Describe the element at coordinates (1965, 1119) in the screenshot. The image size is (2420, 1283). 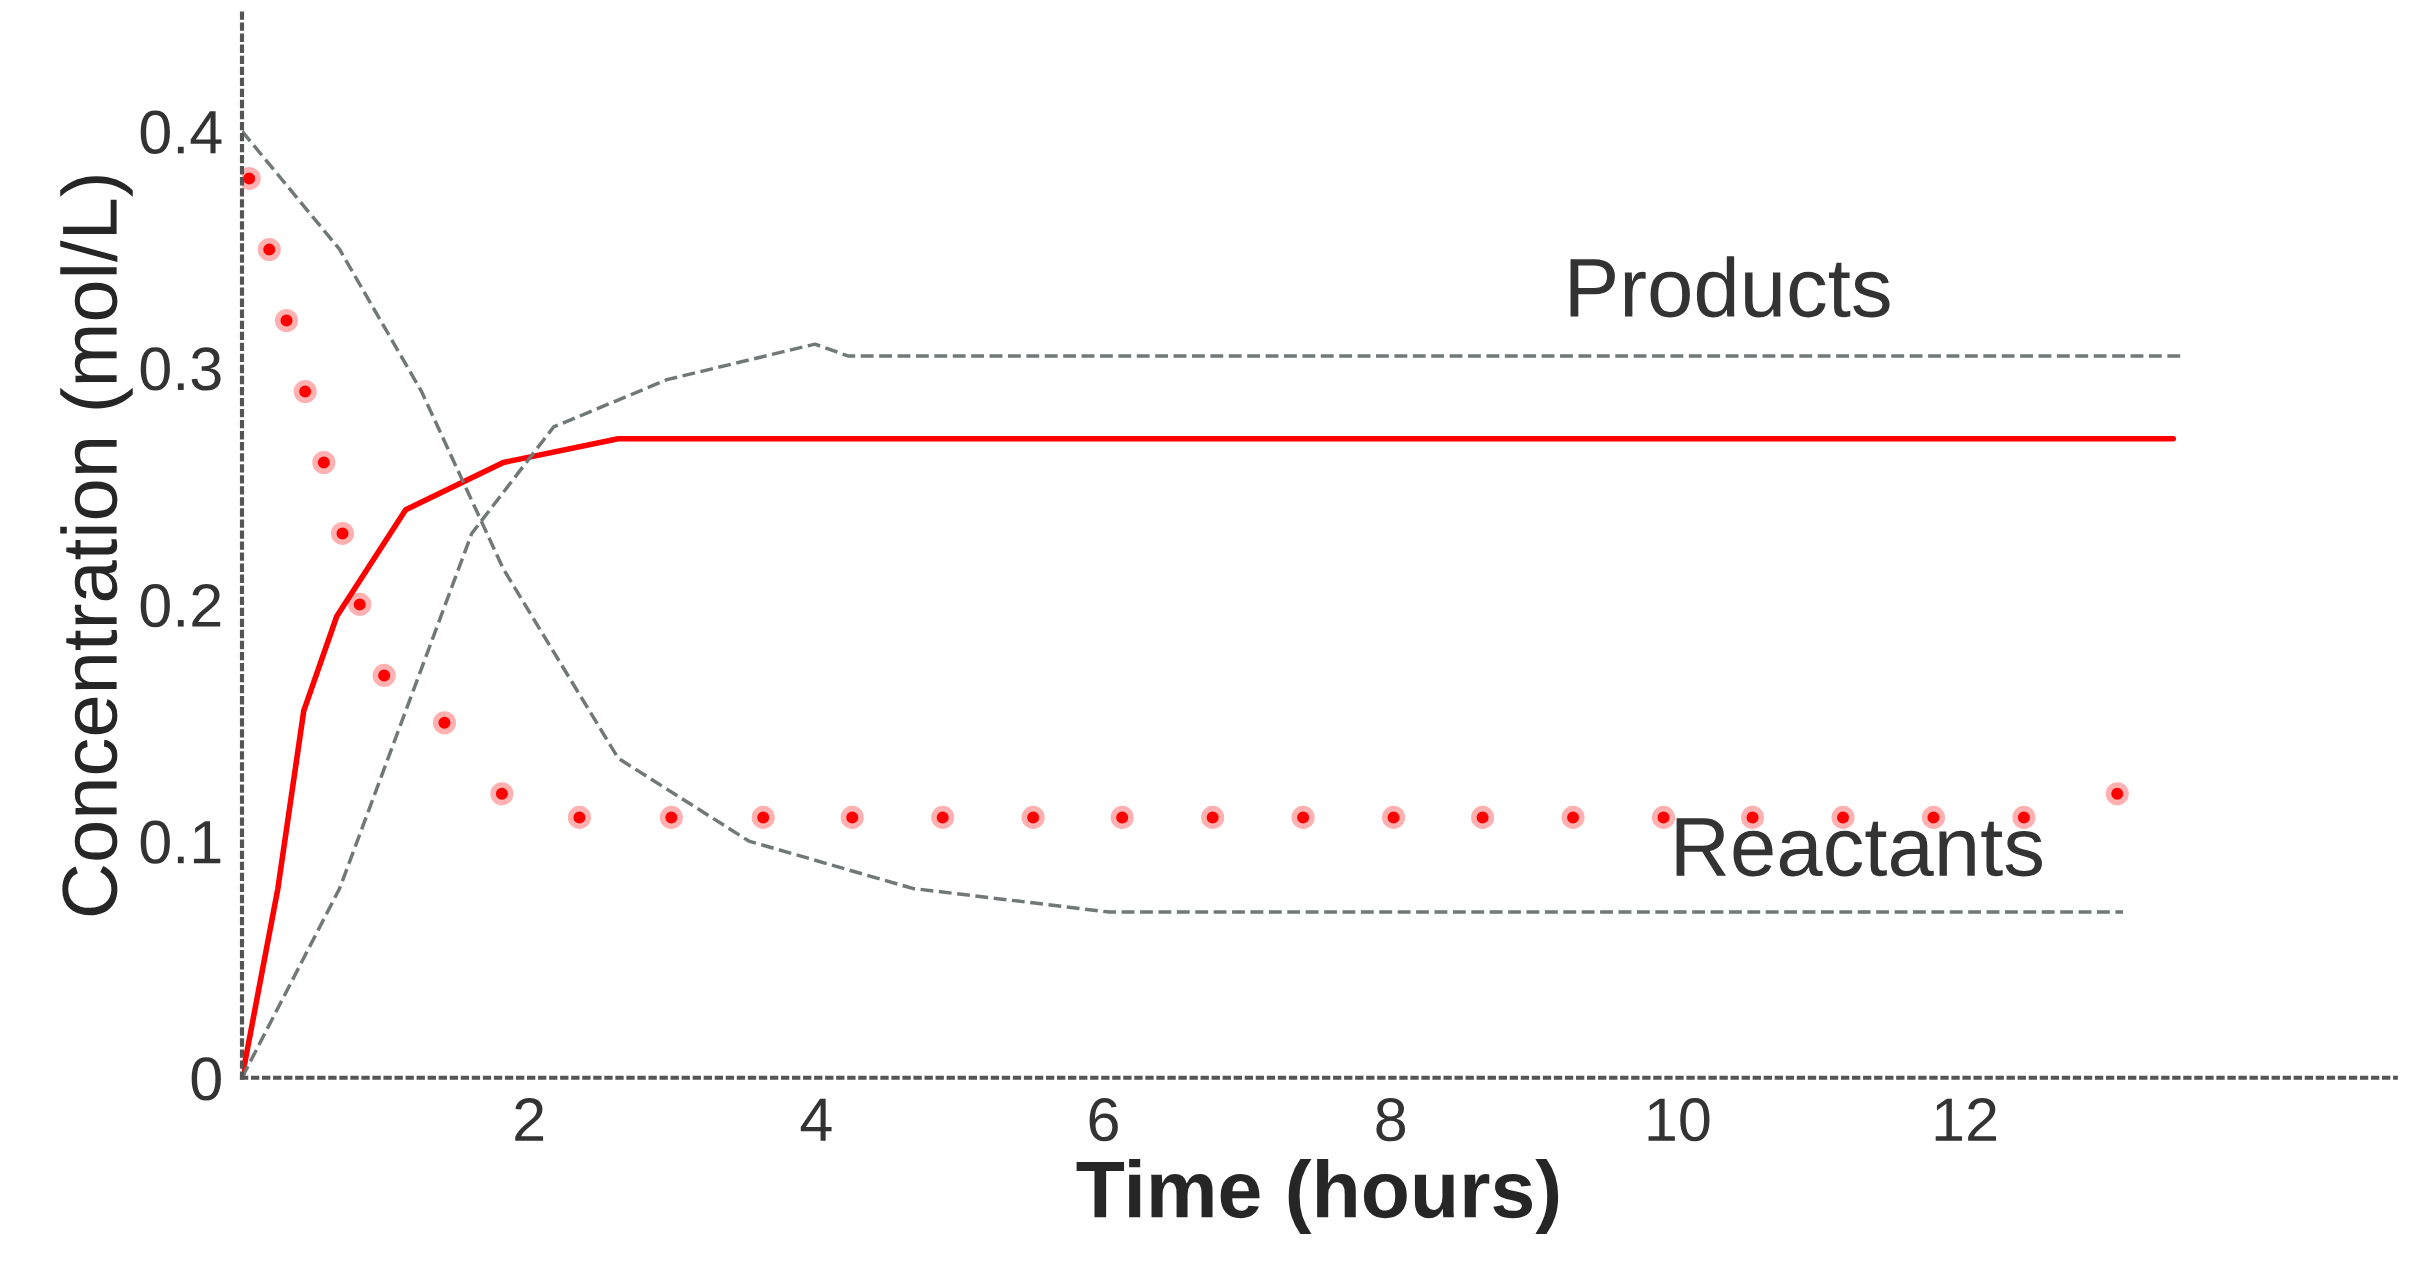
I see `x-tick-label: 12` at that location.